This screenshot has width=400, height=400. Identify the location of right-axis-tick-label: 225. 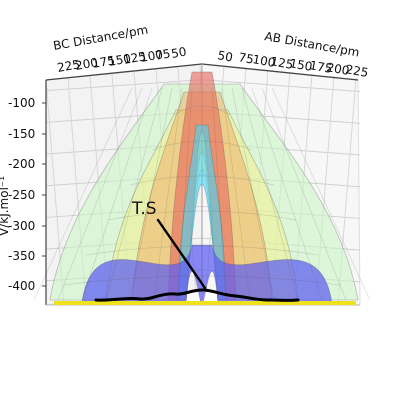
(356, 71).